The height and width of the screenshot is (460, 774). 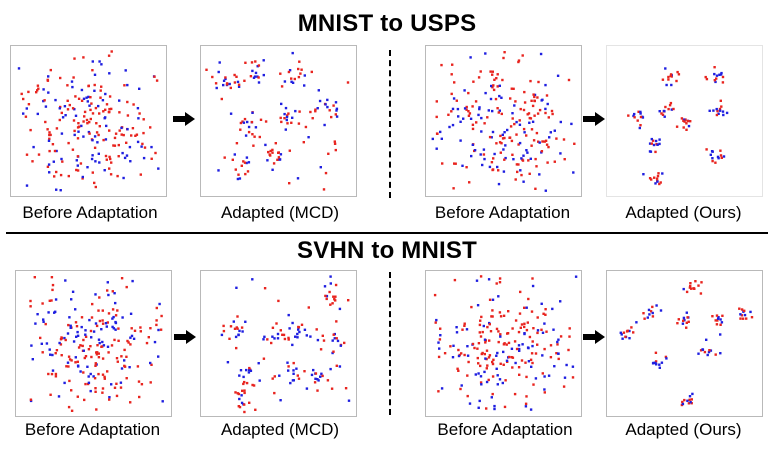 What do you see at coordinates (505, 429) in the screenshot?
I see `caption-before-adaptation: Before Adaptation` at bounding box center [505, 429].